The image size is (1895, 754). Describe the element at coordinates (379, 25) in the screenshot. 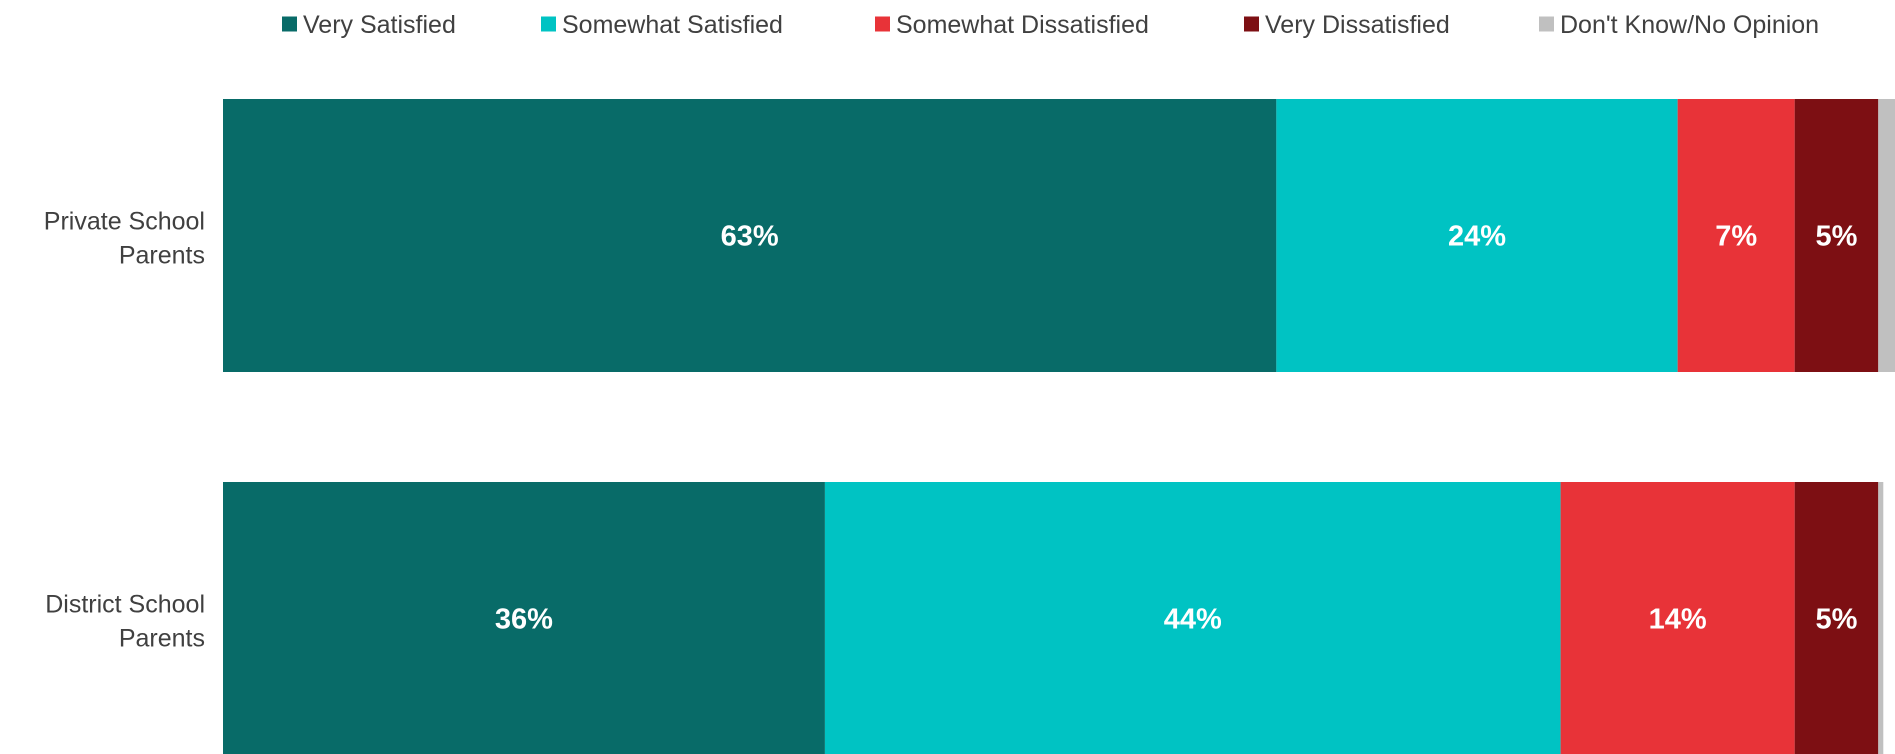

I see `legend-label-very-satisfied: Very Satisfied` at that location.